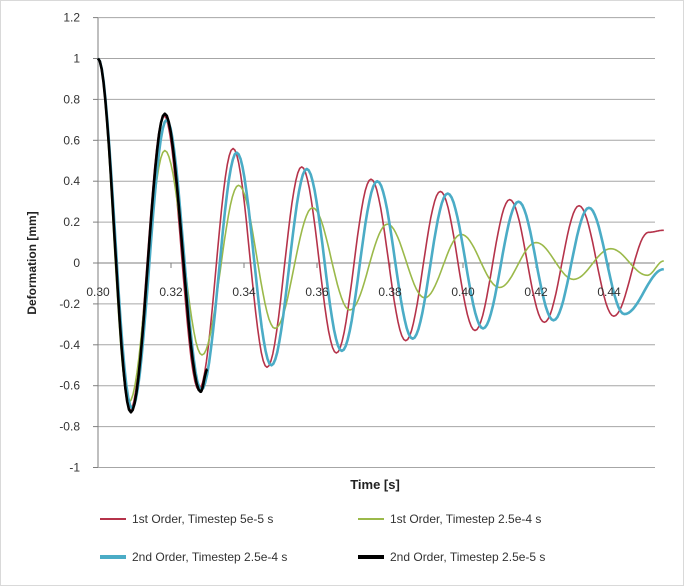 This screenshot has width=686, height=588. Describe the element at coordinates (203, 519) in the screenshot. I see `legend-label: 1st Order, Timestep 5e-5 s` at that location.